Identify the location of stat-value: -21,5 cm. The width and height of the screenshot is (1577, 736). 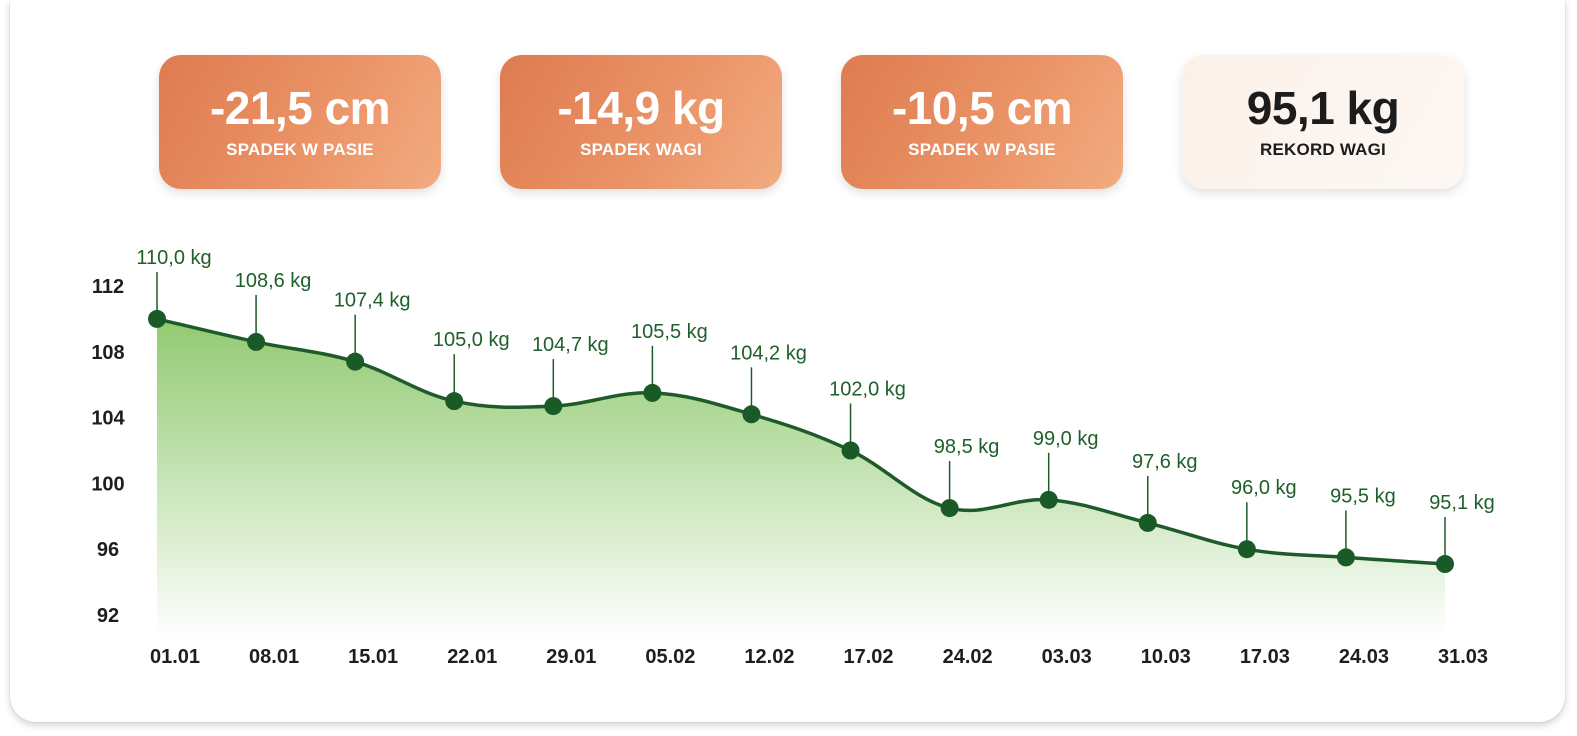
(300, 108).